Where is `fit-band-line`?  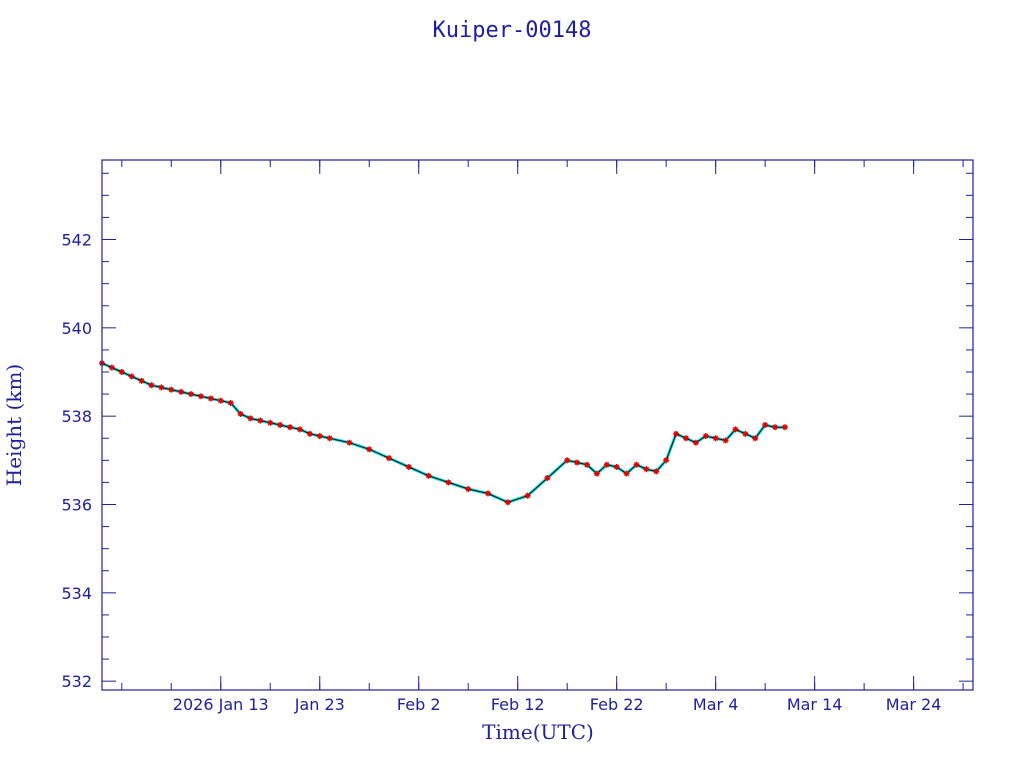
fit-band-line is located at coordinates (443, 432).